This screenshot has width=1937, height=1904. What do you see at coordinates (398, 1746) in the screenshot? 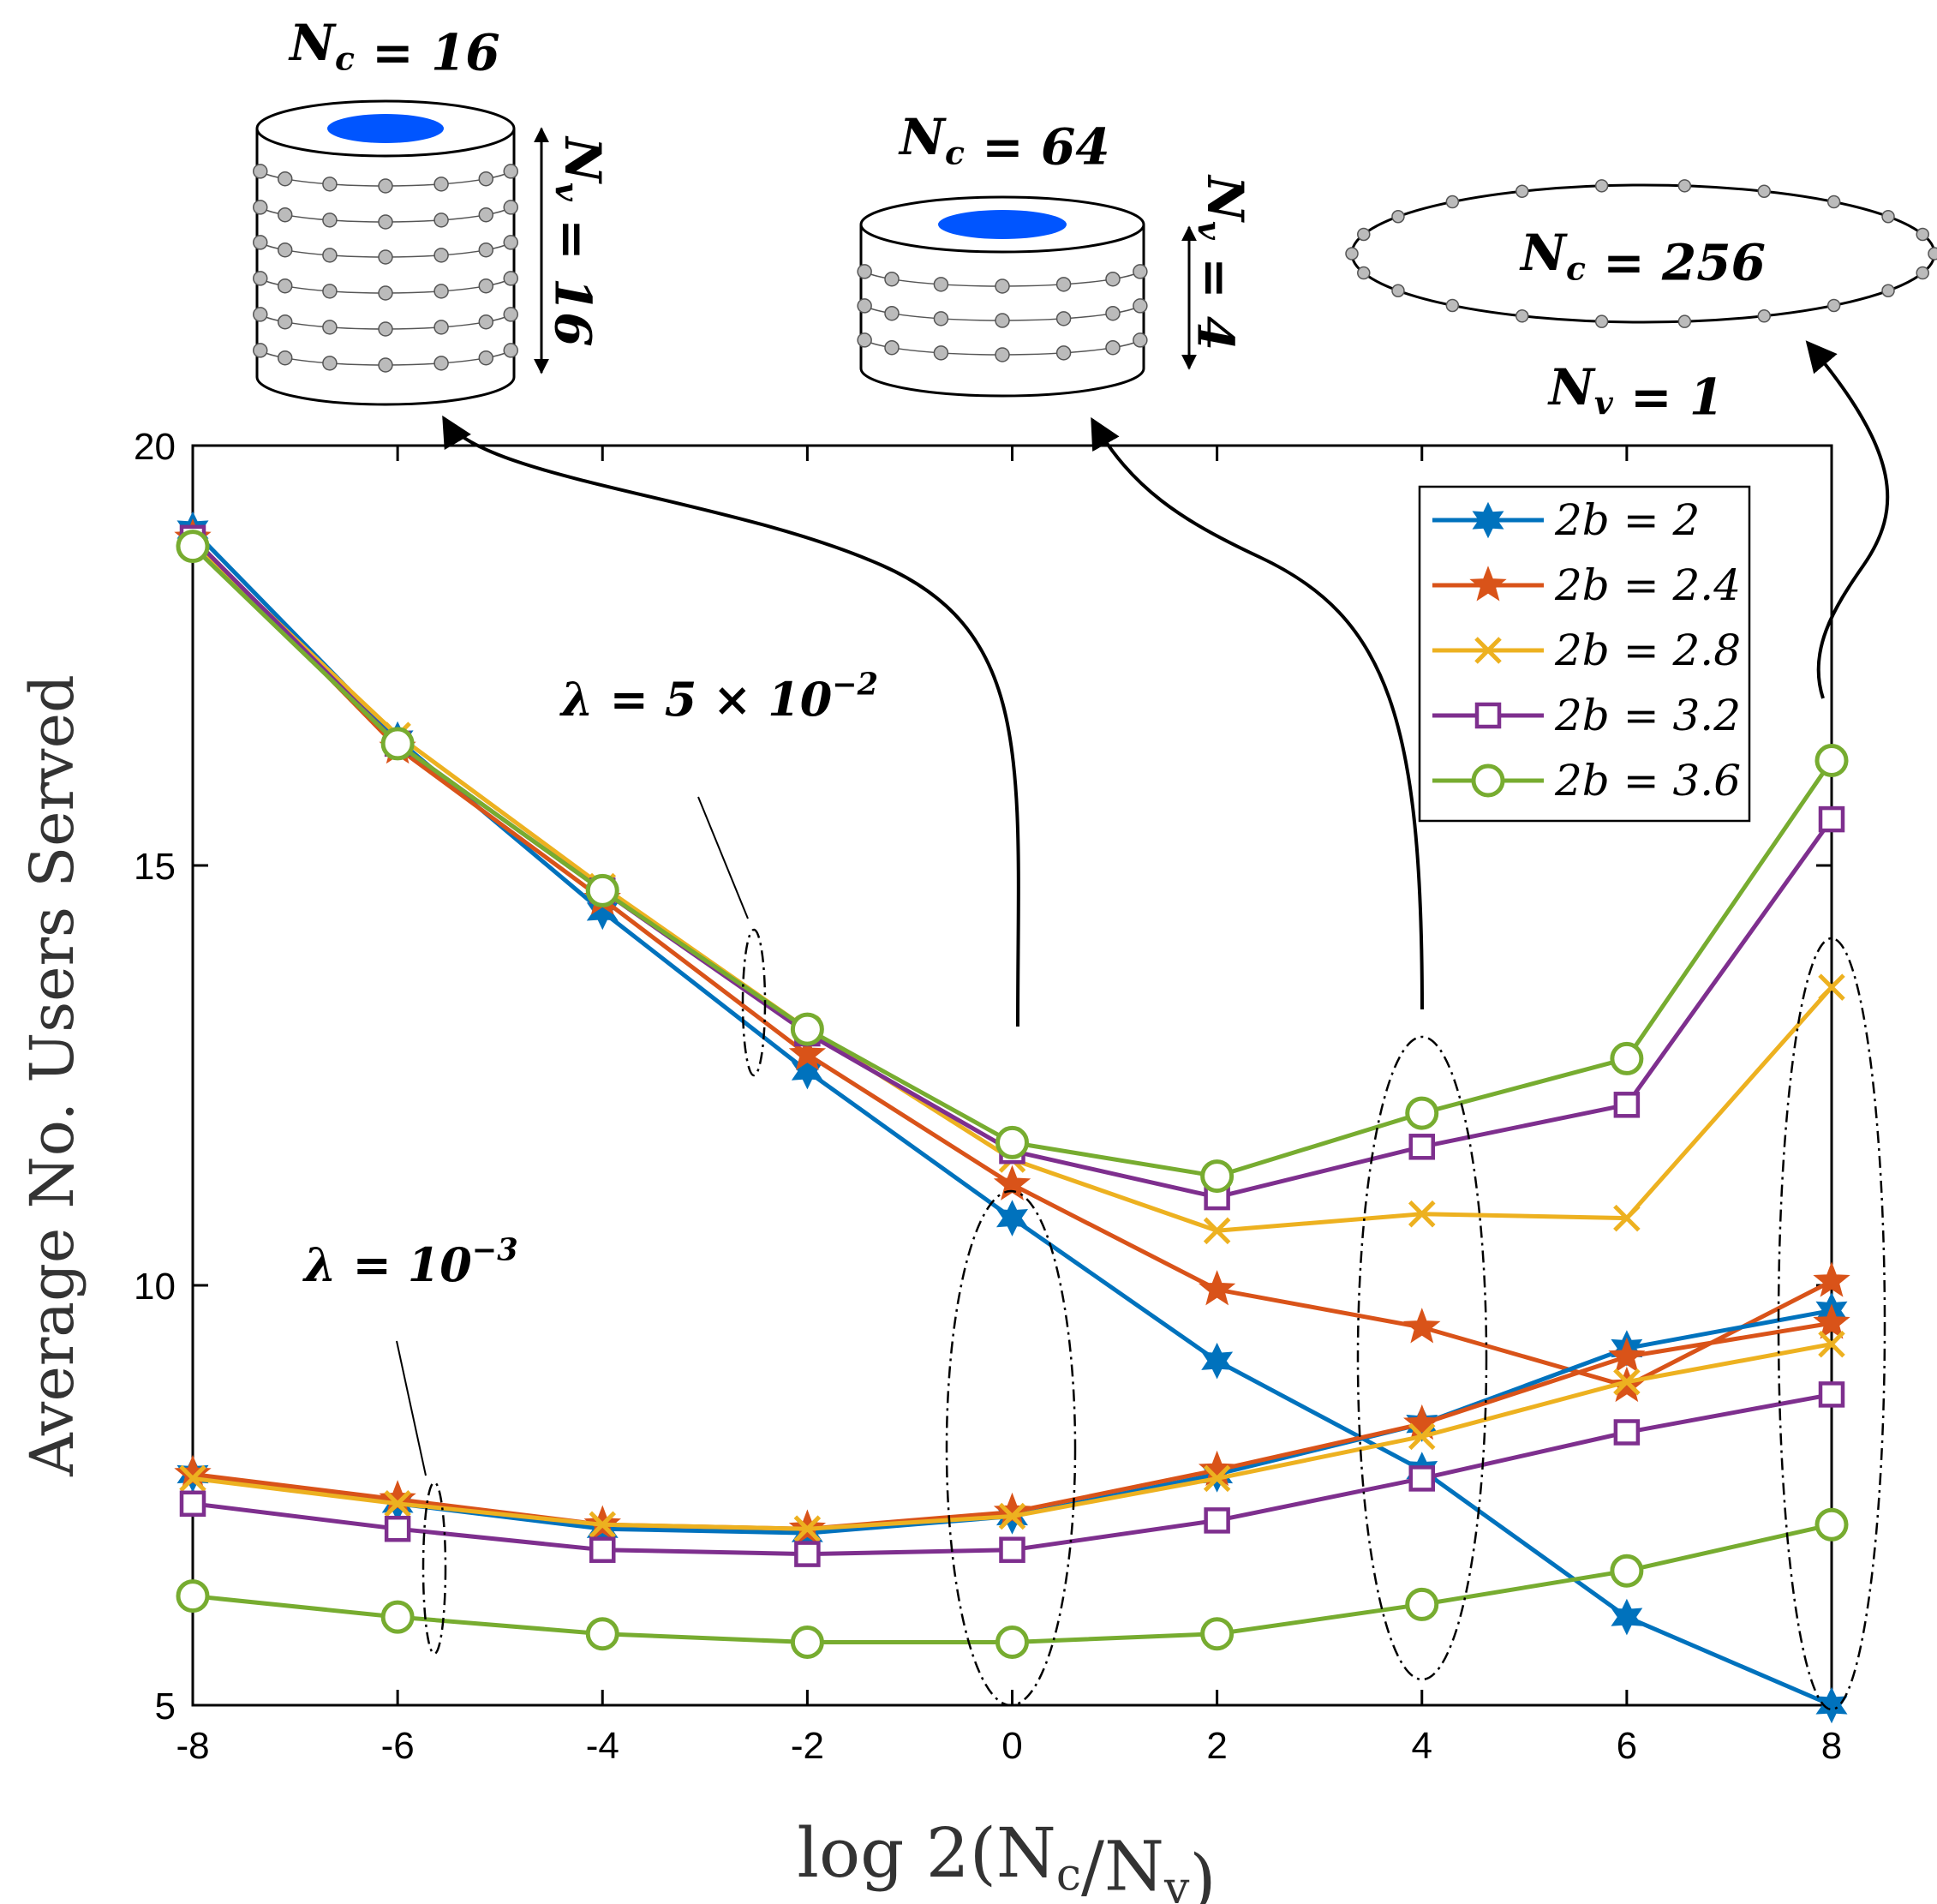
I see `x-tick-label: -6` at bounding box center [398, 1746].